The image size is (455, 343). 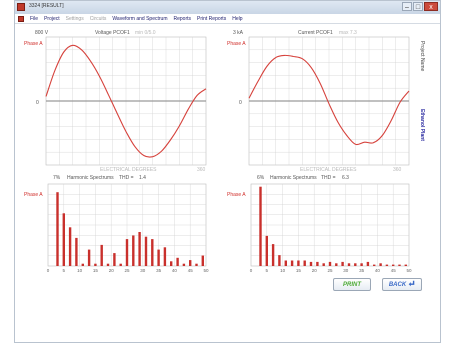 I want to click on voltage-harmonic-spectrum-chart: 0 5 10 15 20 25 30 35 40 45 50, so click(x=128, y=228).